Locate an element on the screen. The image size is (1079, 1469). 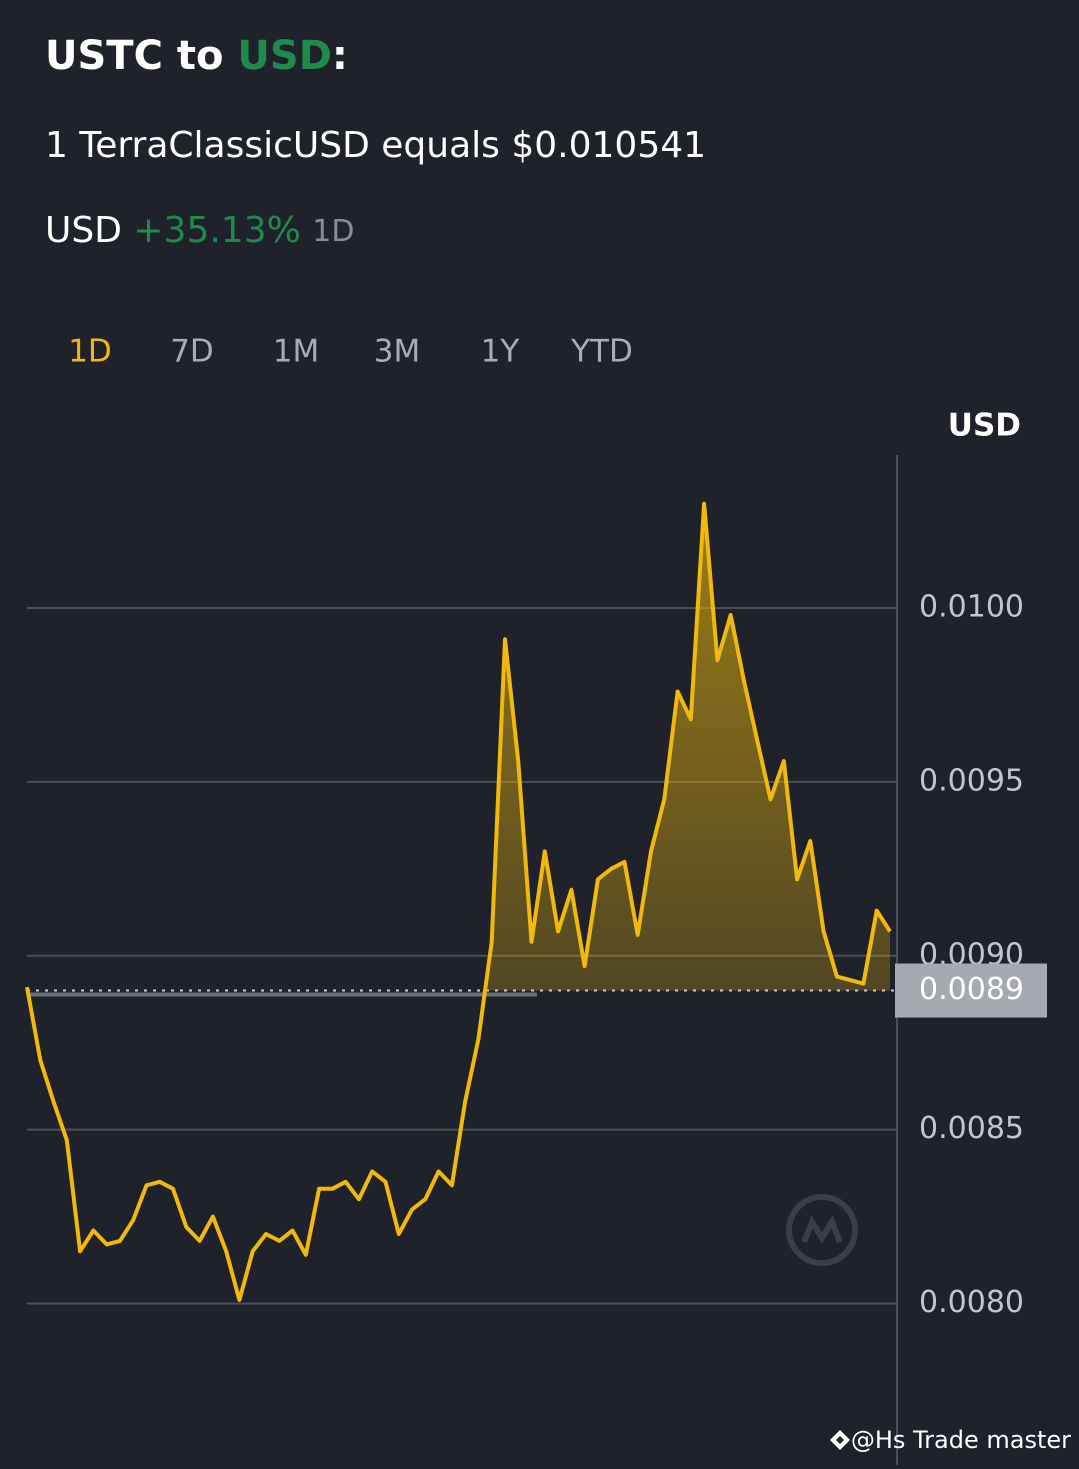
y-tick-label: 0.0085 is located at coordinates (971, 1128).